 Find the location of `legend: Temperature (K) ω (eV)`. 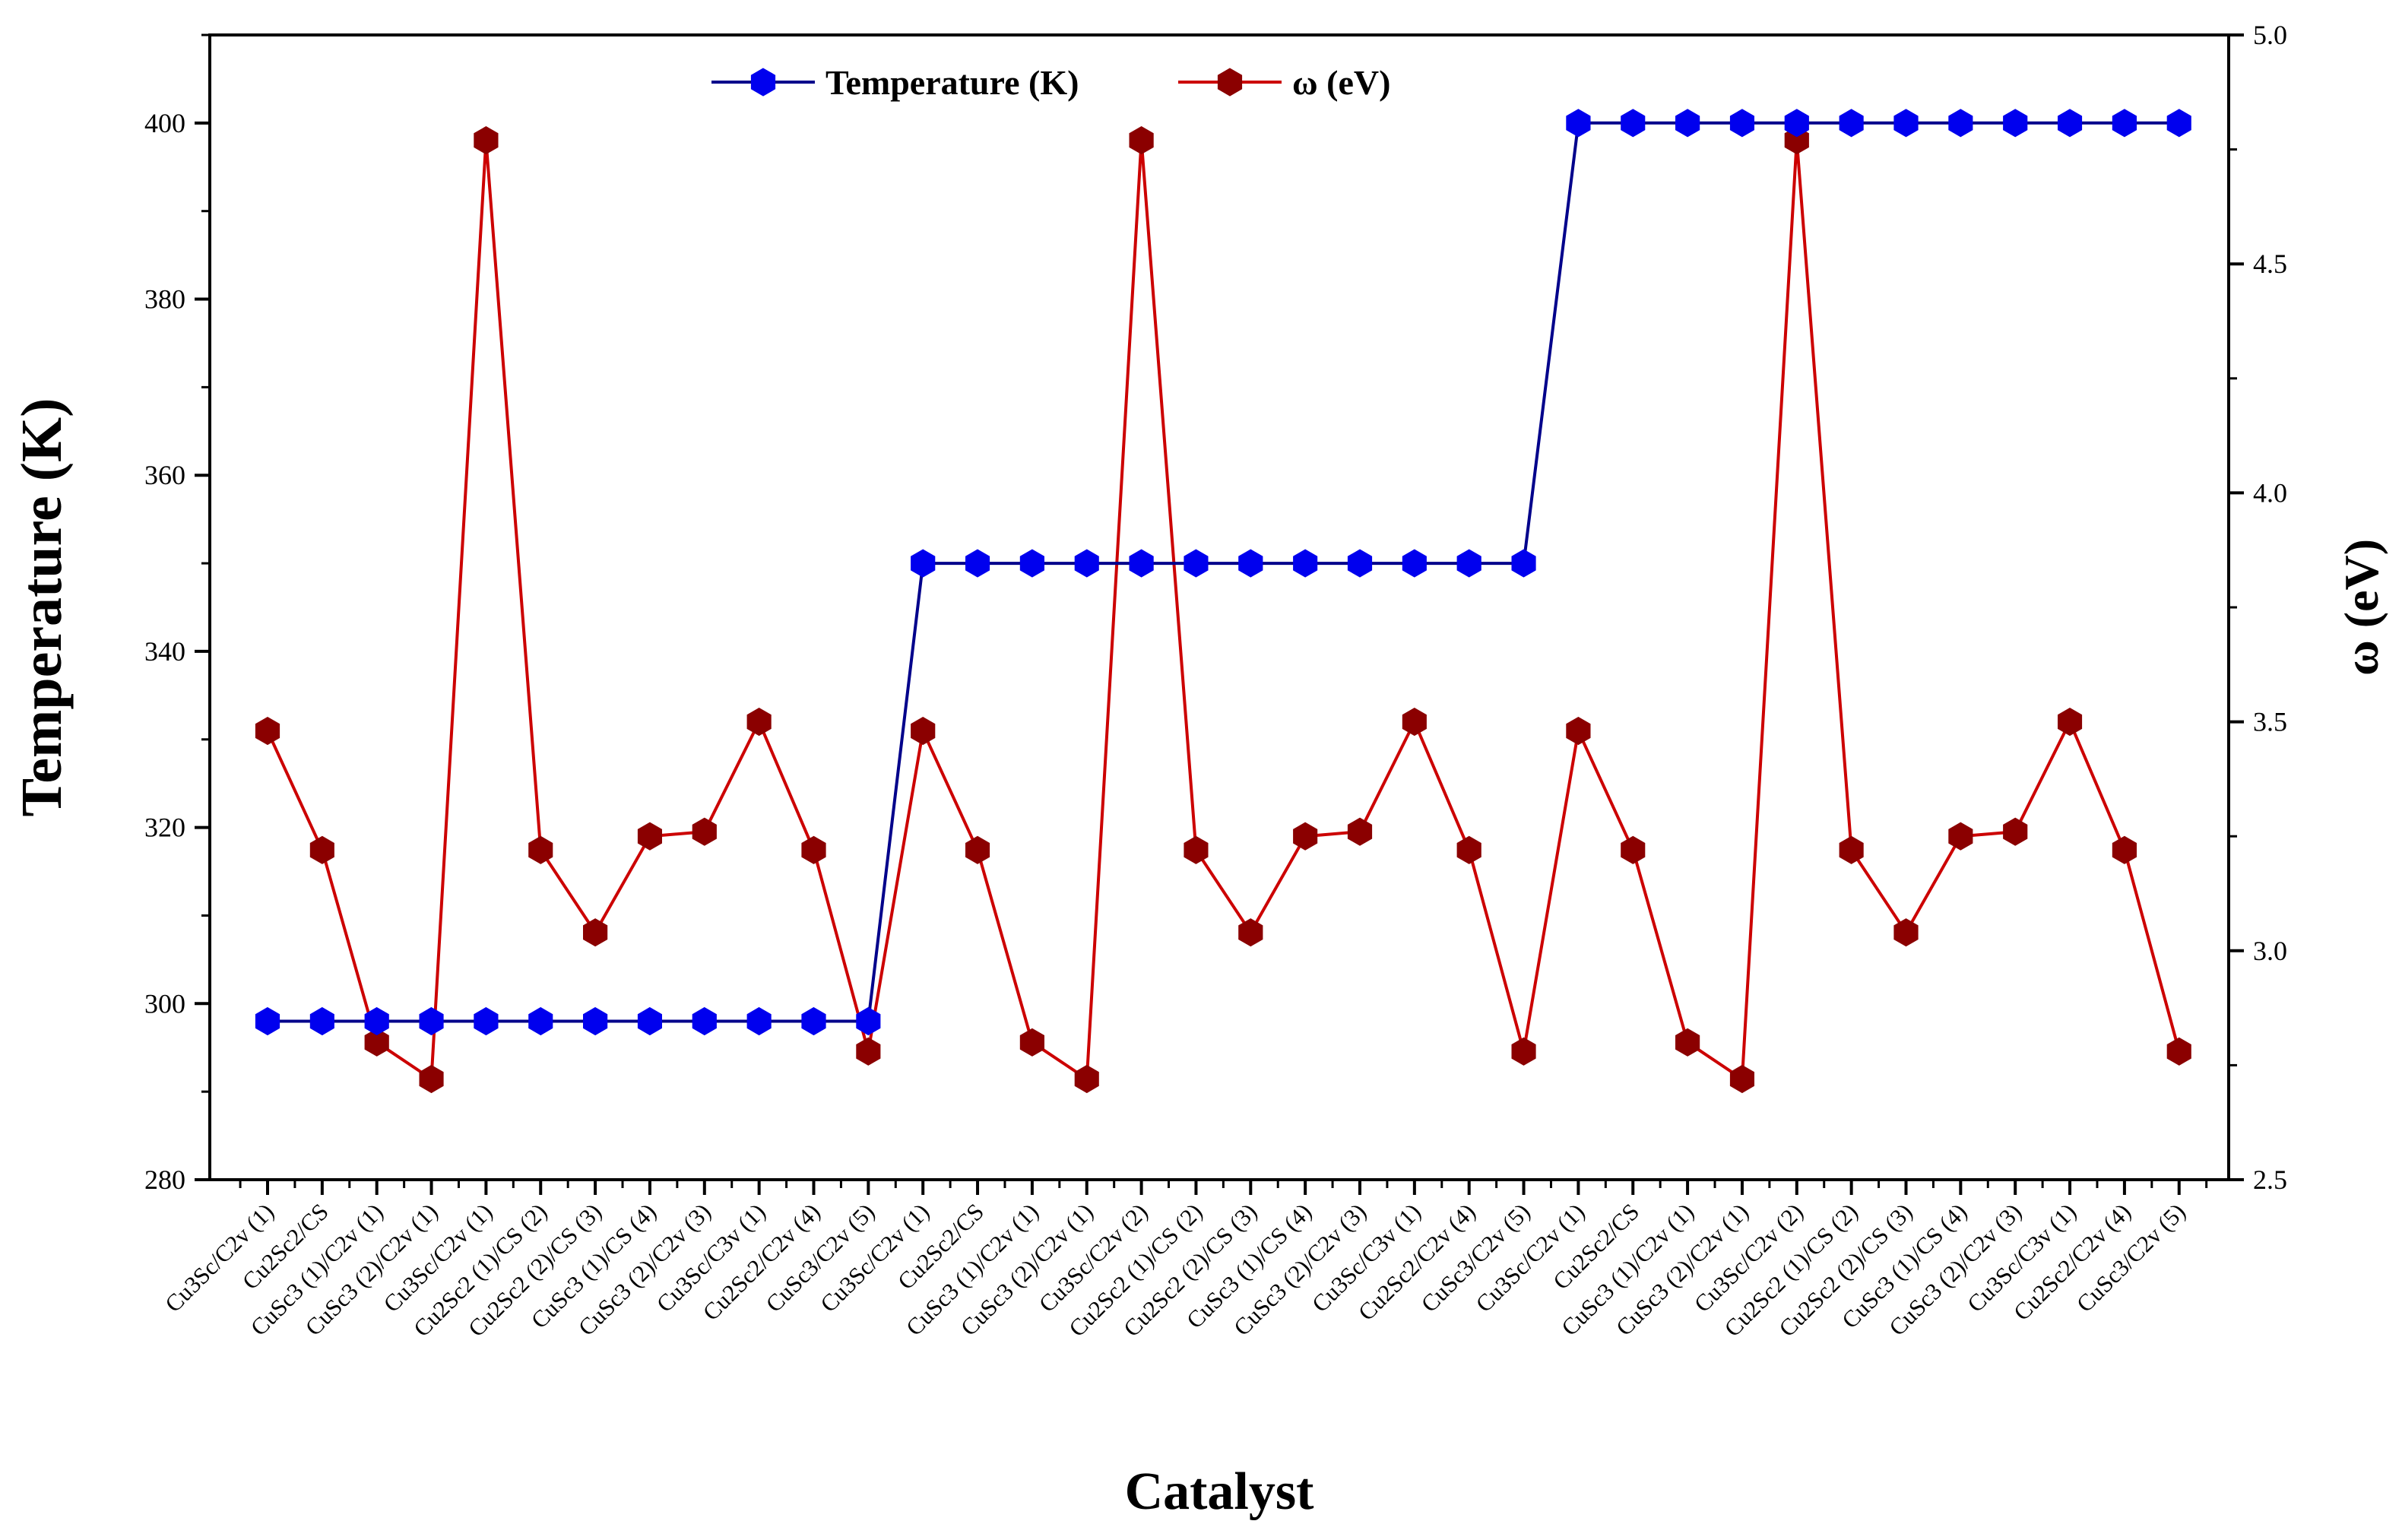

legend: Temperature (K) ω (eV) is located at coordinates (1051, 83).